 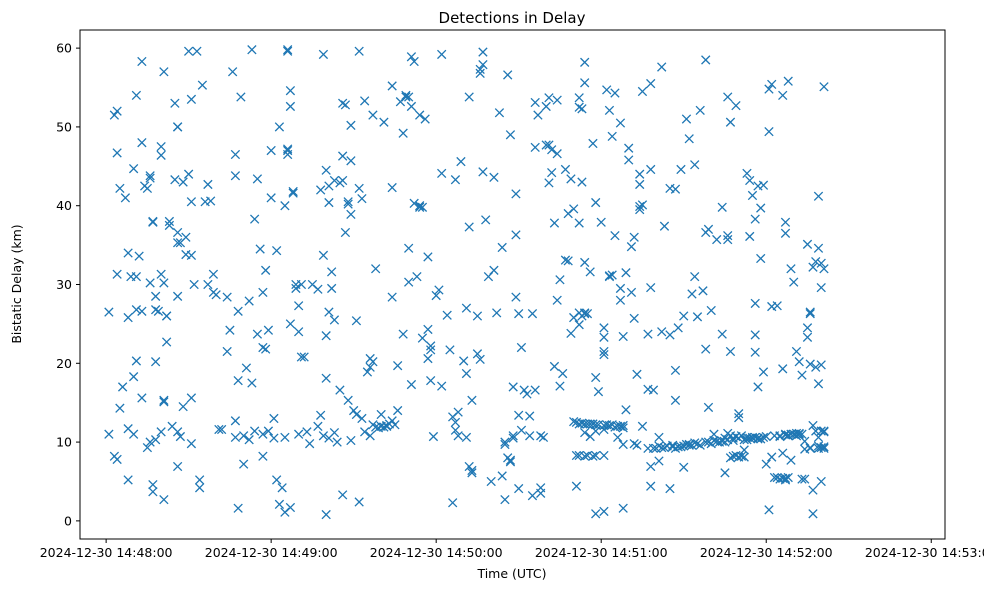 I want to click on x-axis-label: Time (UTC), so click(x=511, y=573).